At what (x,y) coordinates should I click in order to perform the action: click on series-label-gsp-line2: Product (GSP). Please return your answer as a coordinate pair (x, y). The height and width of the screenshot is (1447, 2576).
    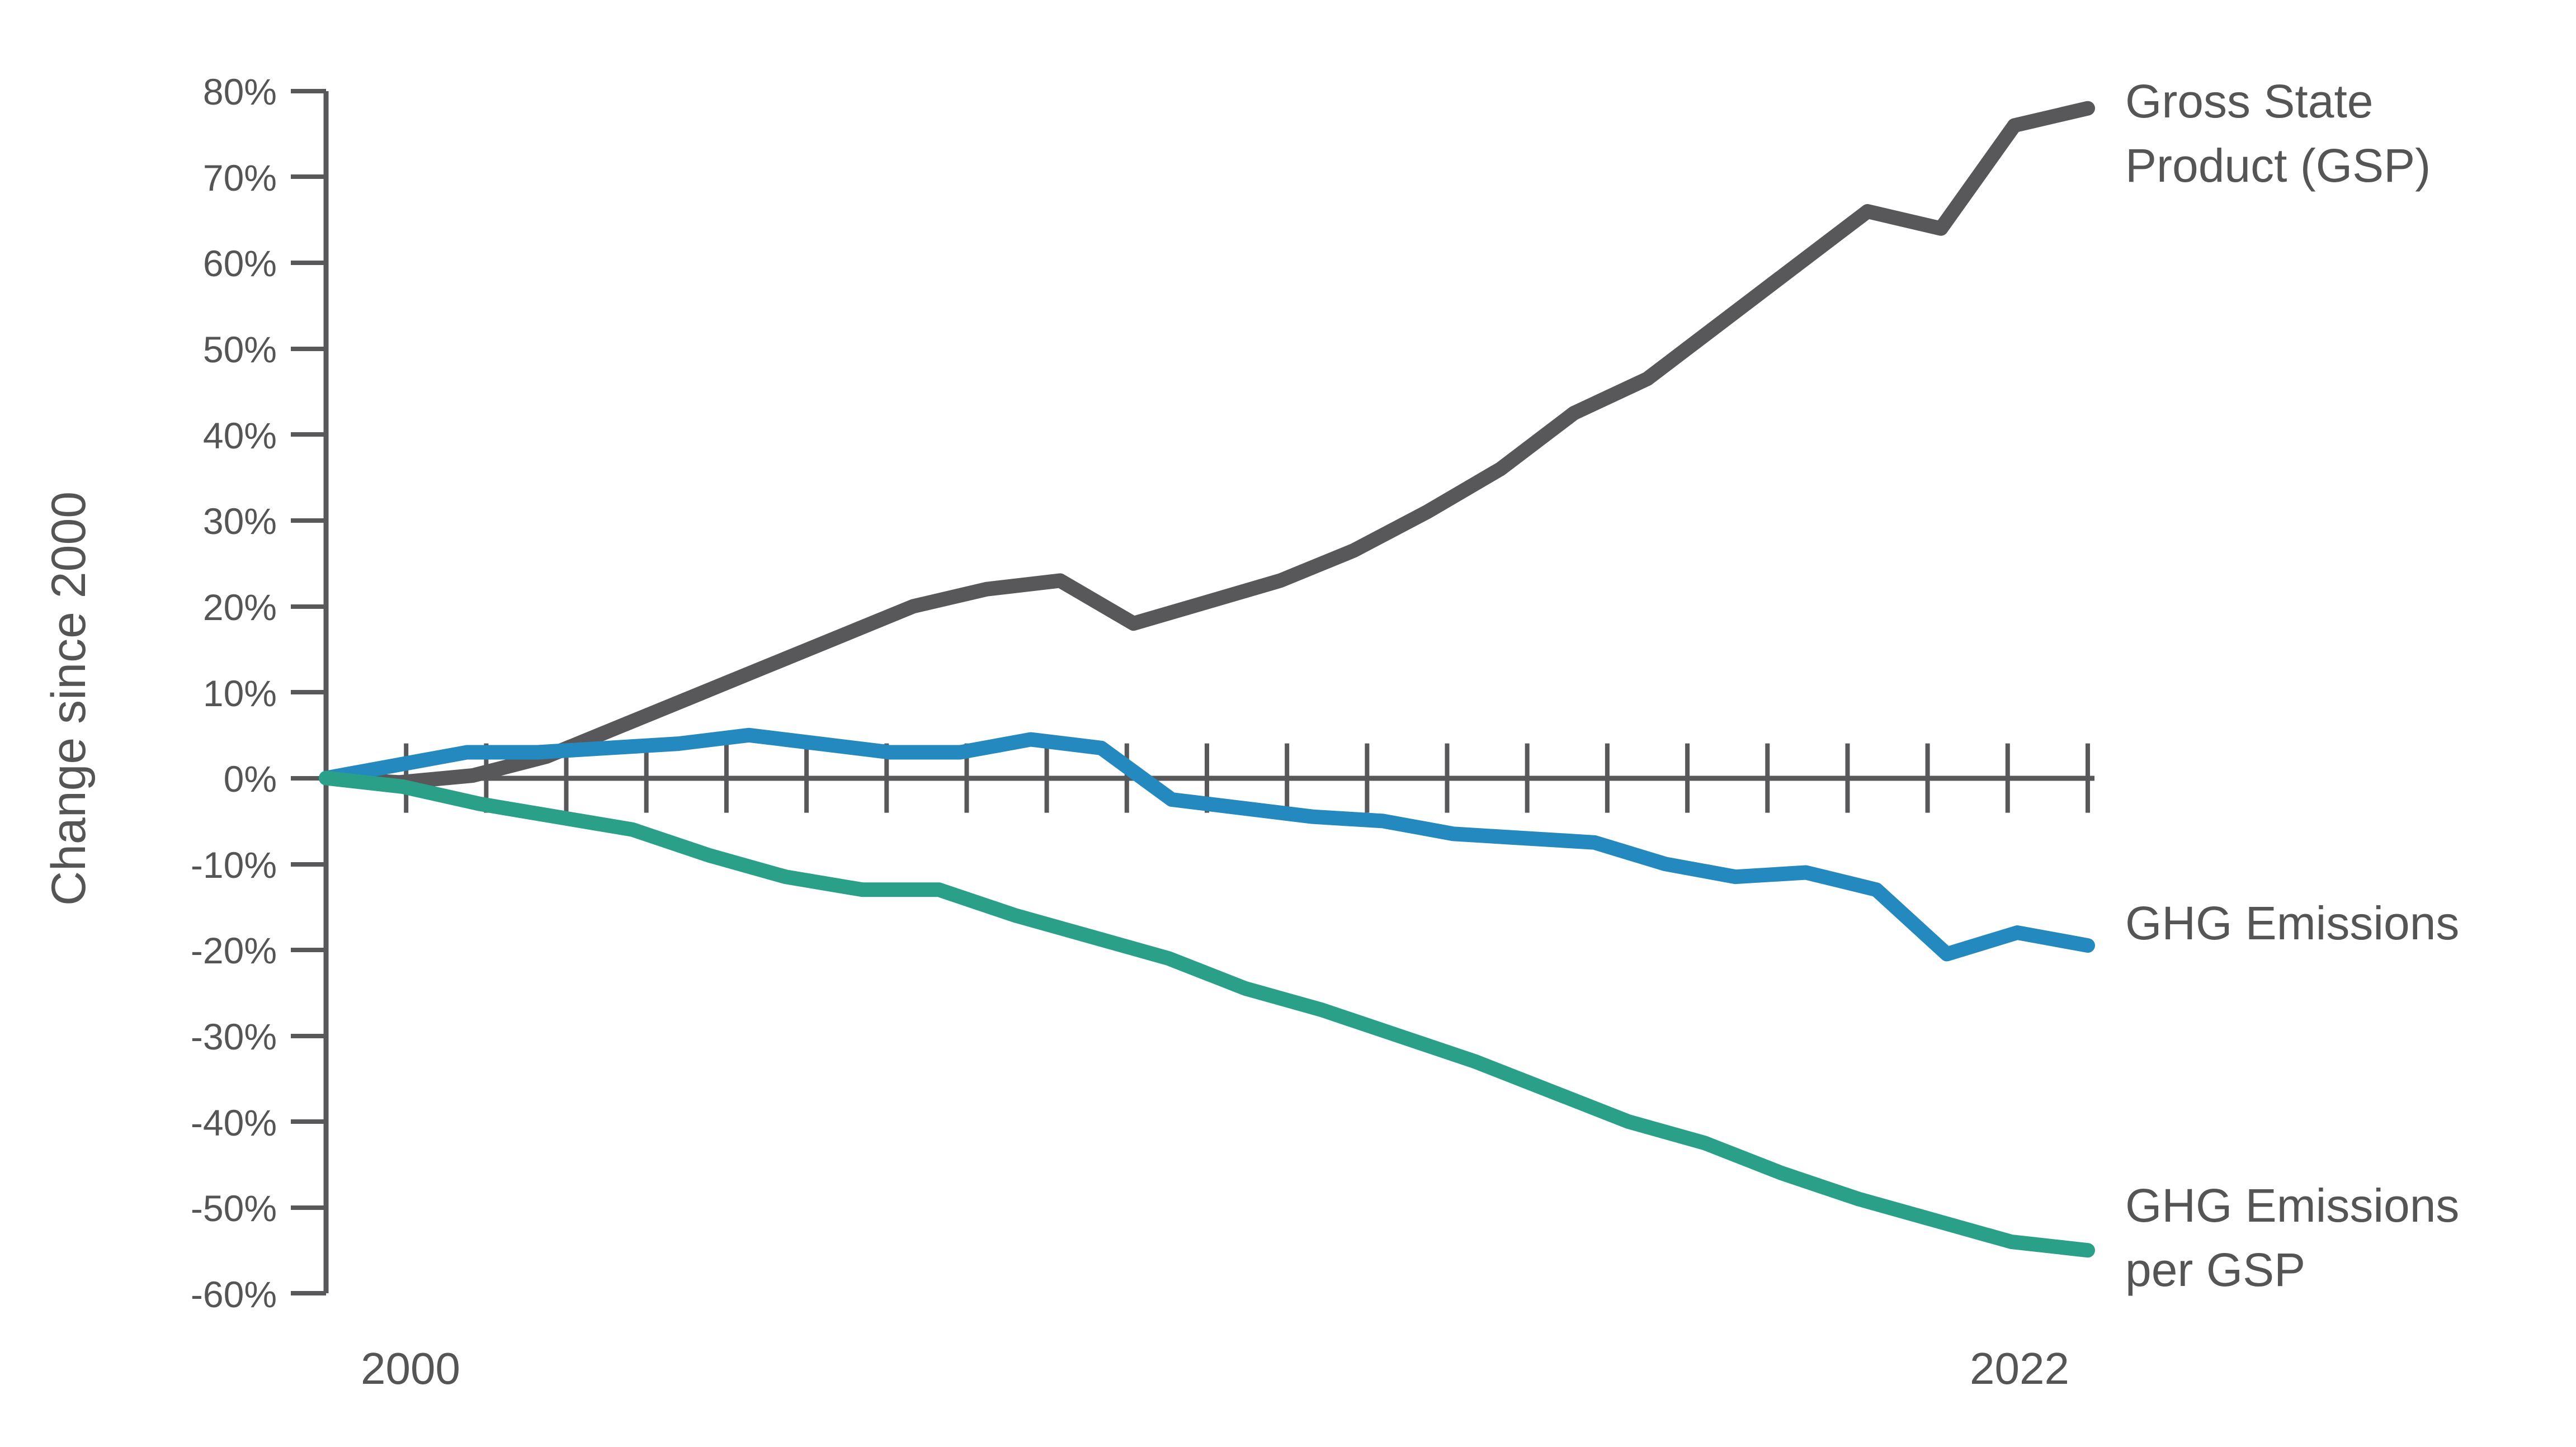
    Looking at the image, I should click on (2278, 165).